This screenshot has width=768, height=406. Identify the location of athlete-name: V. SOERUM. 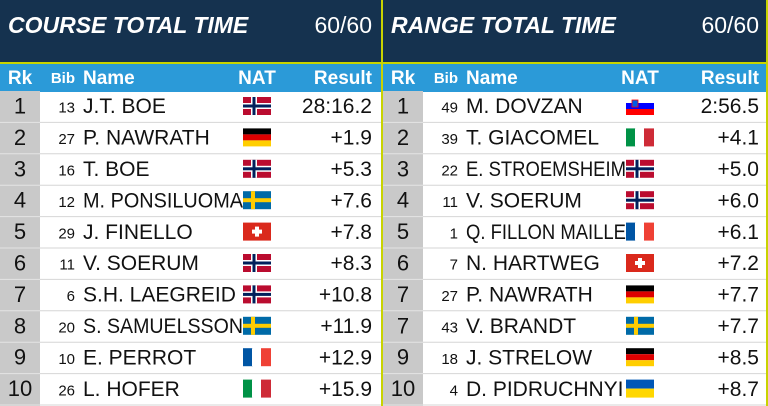
(524, 200).